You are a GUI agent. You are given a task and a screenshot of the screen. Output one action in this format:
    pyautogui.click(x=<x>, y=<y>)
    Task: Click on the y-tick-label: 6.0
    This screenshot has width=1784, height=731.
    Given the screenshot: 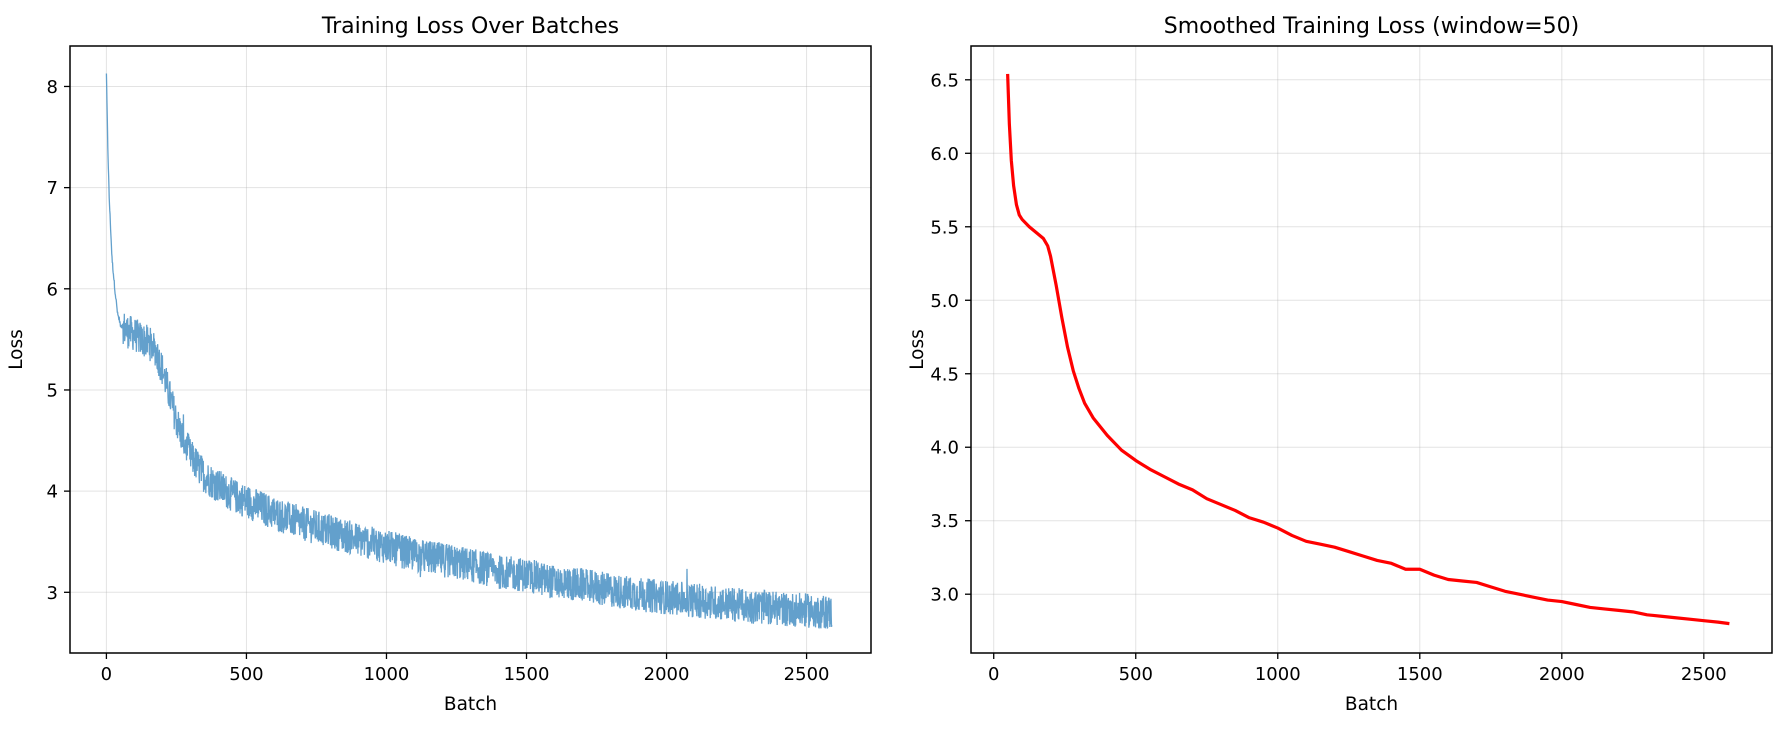 What is the action you would take?
    pyautogui.click(x=944, y=154)
    